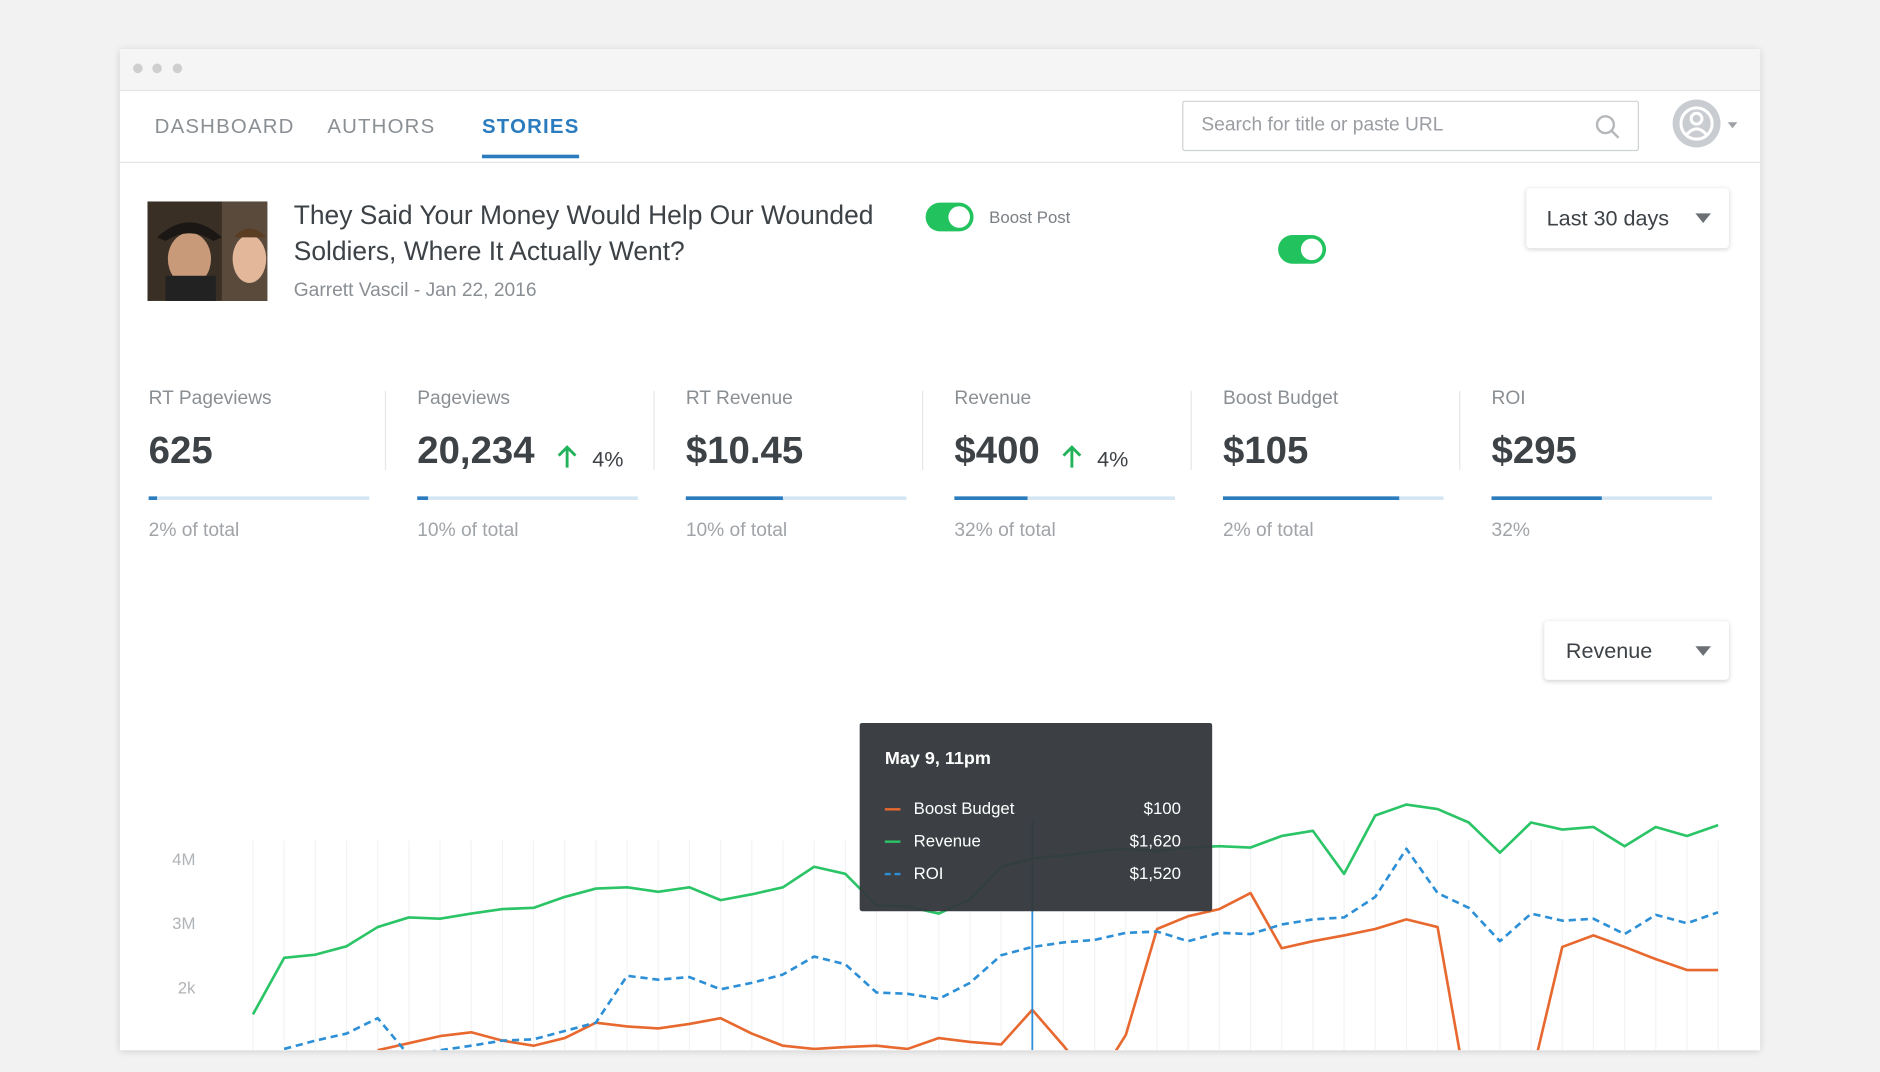  Describe the element at coordinates (1155, 873) in the screenshot. I see `tooltip-value: $1,520` at that location.